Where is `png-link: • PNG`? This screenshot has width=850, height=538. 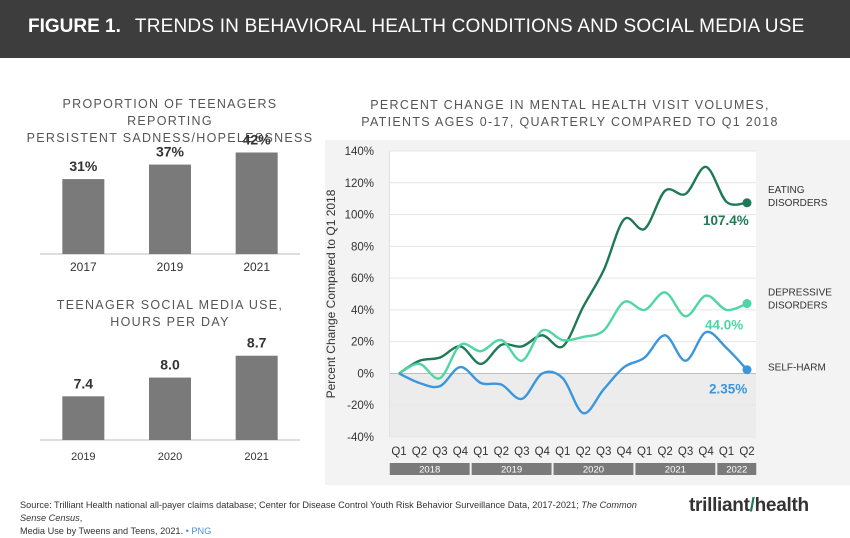 png-link: • PNG is located at coordinates (198, 531).